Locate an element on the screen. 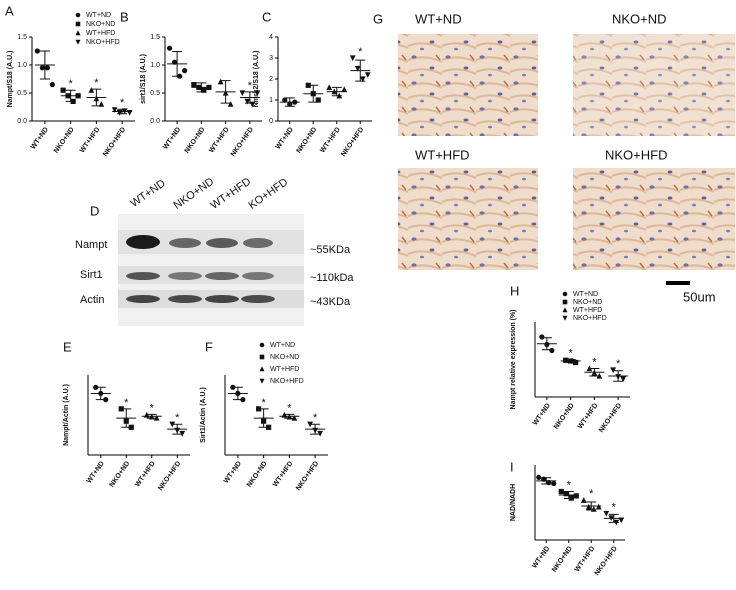 Image resolution: width=736 pixels, height=590 pixels. legend-label: NKO+HFD is located at coordinates (287, 381).